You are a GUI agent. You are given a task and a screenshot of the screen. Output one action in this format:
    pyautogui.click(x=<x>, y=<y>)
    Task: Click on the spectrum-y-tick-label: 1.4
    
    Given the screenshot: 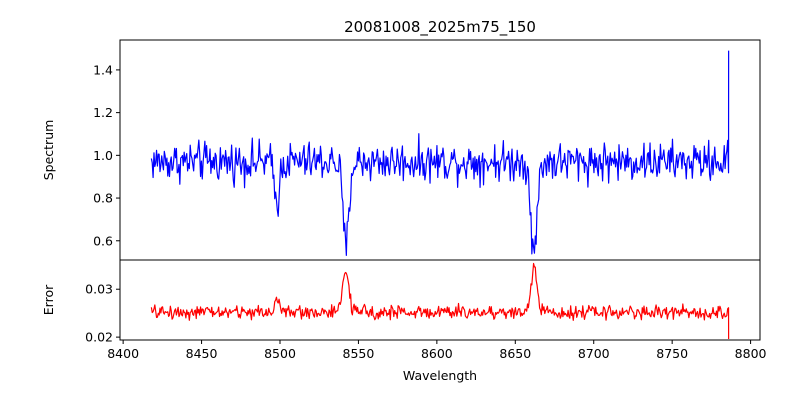 What is the action you would take?
    pyautogui.click(x=103, y=69)
    